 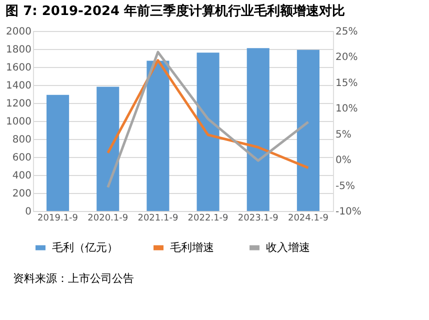 What do you see at coordinates (347, 58) in the screenshot?
I see `y2-tick-label: 20%` at bounding box center [347, 58].